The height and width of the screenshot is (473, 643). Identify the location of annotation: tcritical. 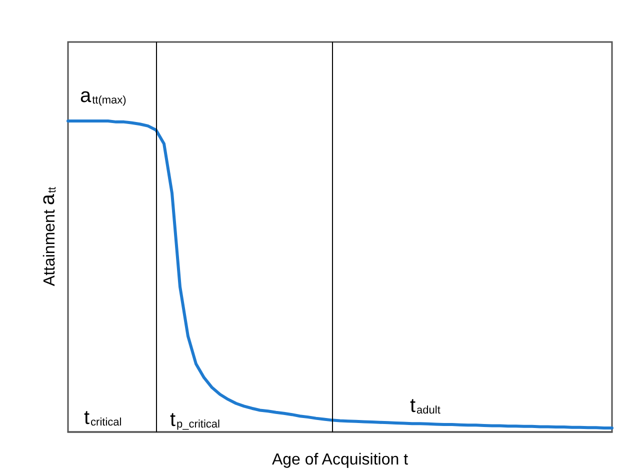
(103, 418).